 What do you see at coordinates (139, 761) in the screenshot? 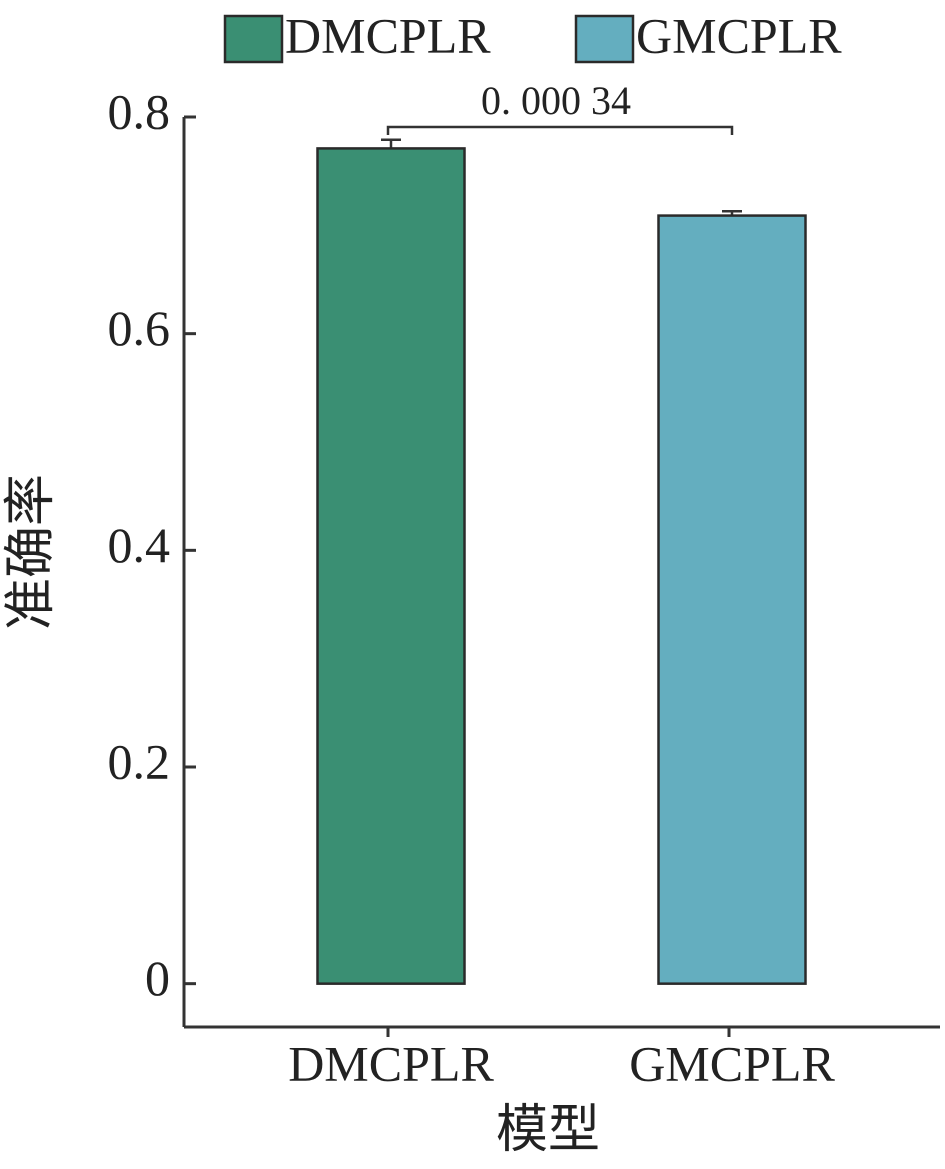
I see `y-tick-label: 0.2` at bounding box center [139, 761].